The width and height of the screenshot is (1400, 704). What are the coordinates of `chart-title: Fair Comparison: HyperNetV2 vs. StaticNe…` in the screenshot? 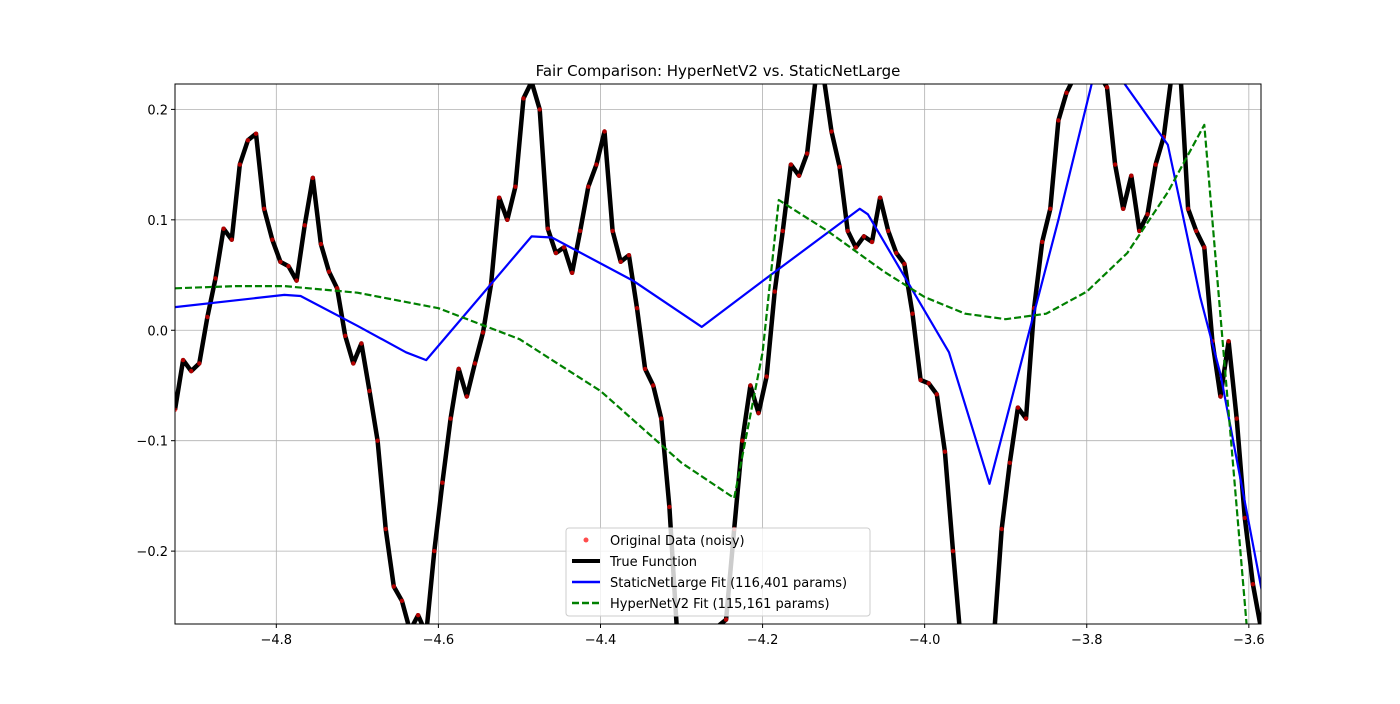 It's located at (718, 71).